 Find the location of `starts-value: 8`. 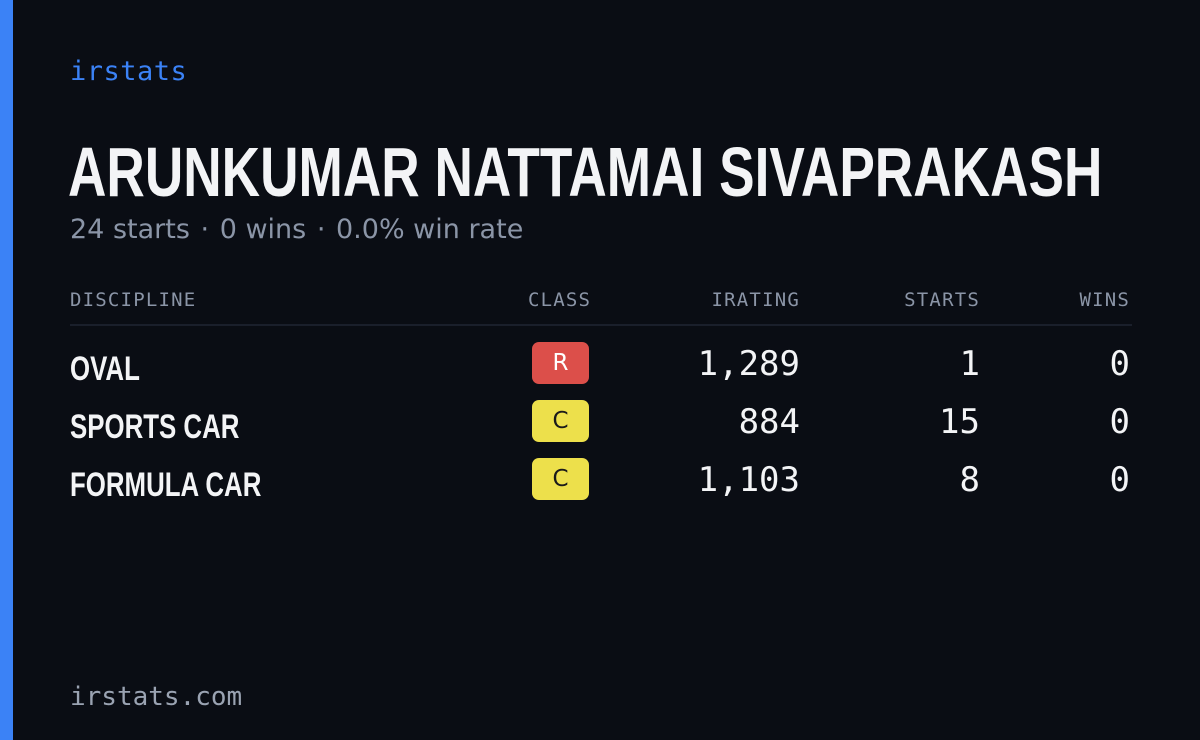

starts-value: 8 is located at coordinates (969, 480).